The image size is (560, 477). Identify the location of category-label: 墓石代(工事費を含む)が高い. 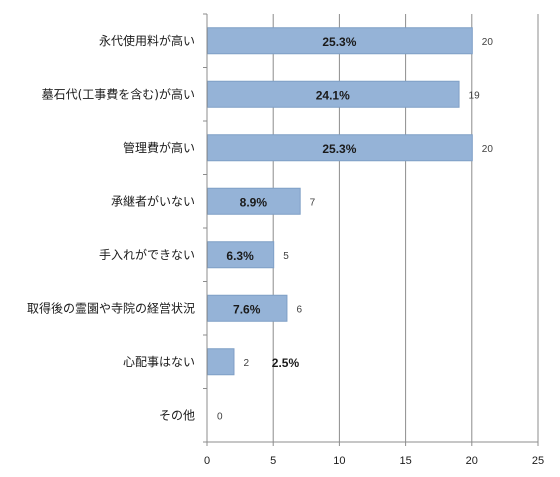
(118, 93).